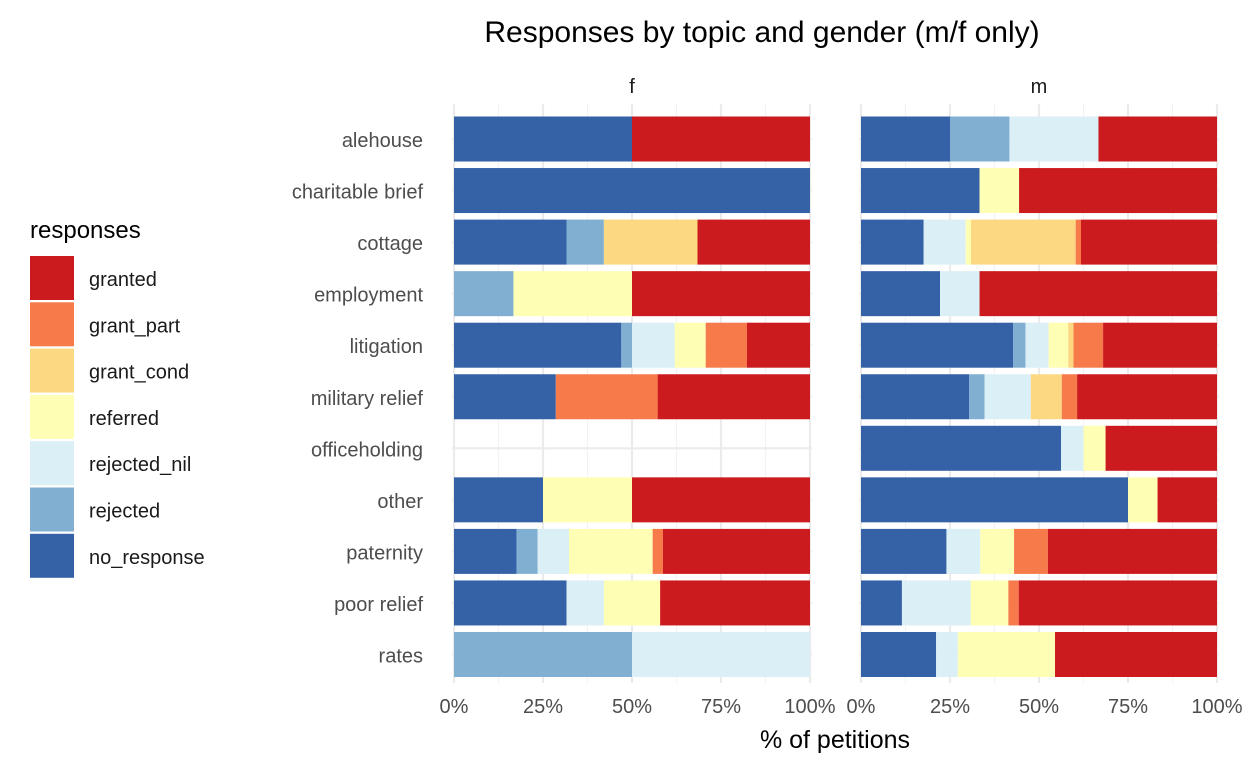 The width and height of the screenshot is (1248, 768). Describe the element at coordinates (1069, 397) in the screenshot. I see `bar-m-military-relief-grant-part` at that location.